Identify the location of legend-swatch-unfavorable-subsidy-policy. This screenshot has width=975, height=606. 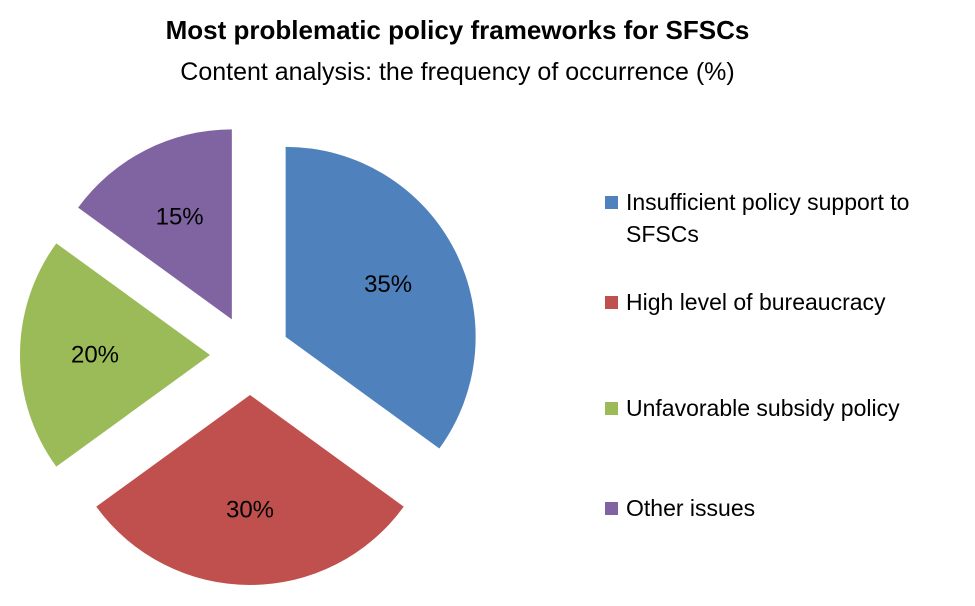
(611, 408).